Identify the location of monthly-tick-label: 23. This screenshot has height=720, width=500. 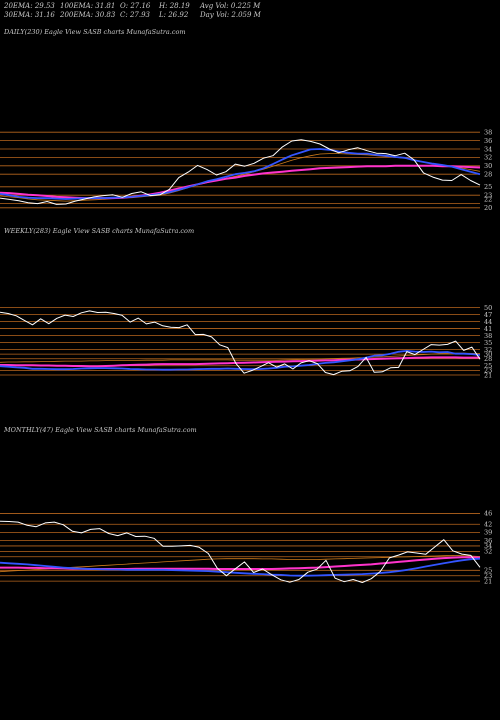
(488, 576).